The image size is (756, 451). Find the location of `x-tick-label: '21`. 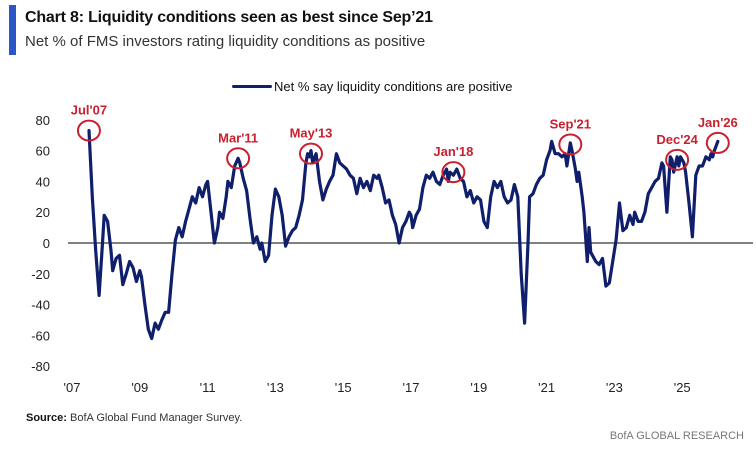

x-tick-label: '21 is located at coordinates (546, 387).